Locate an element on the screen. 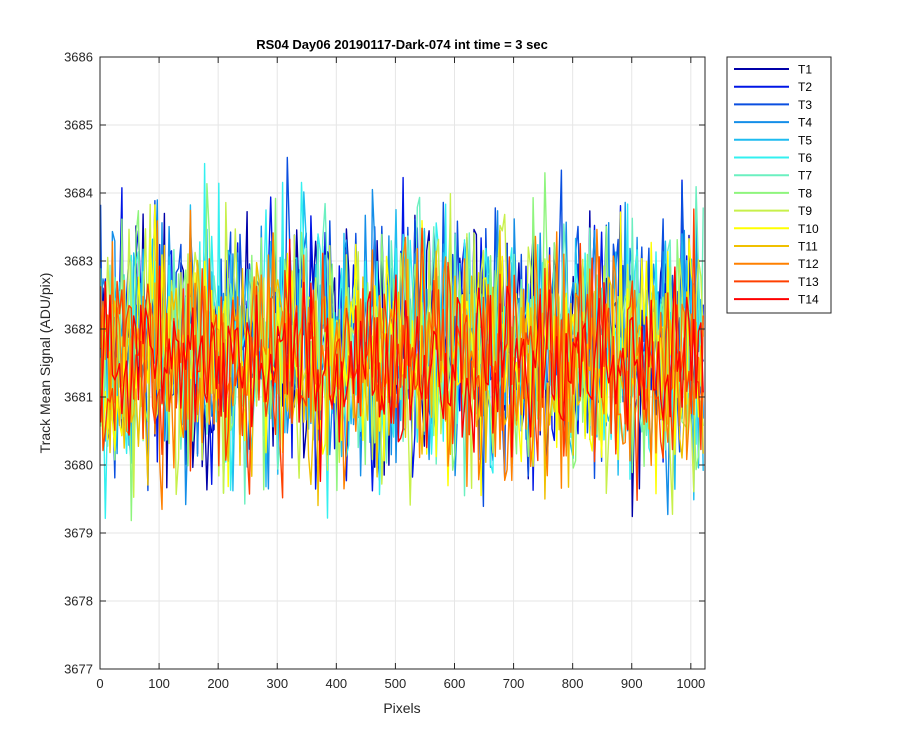 The image size is (900, 750). x-axis-label: Pixels is located at coordinates (401, 708).